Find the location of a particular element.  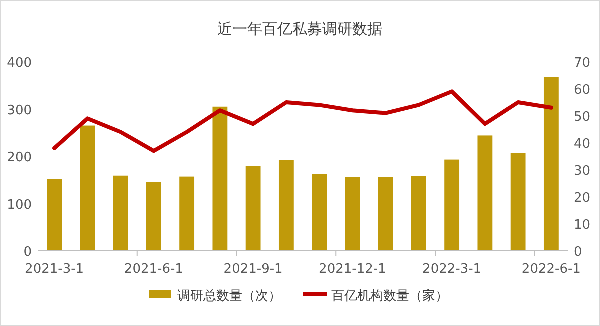

y2-tick-label: 20 is located at coordinates (582, 198).